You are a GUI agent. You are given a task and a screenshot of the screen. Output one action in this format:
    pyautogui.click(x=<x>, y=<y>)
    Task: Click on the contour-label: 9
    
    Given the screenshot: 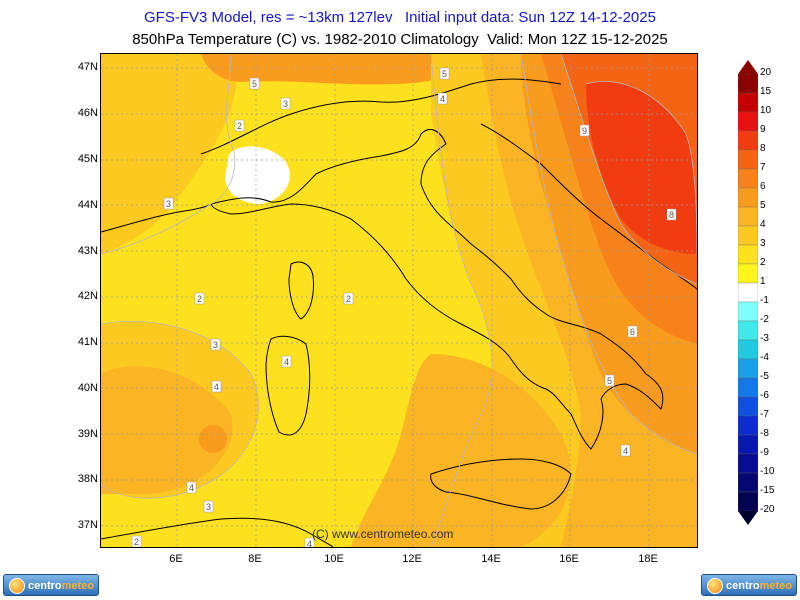 What is the action you would take?
    pyautogui.click(x=584, y=131)
    